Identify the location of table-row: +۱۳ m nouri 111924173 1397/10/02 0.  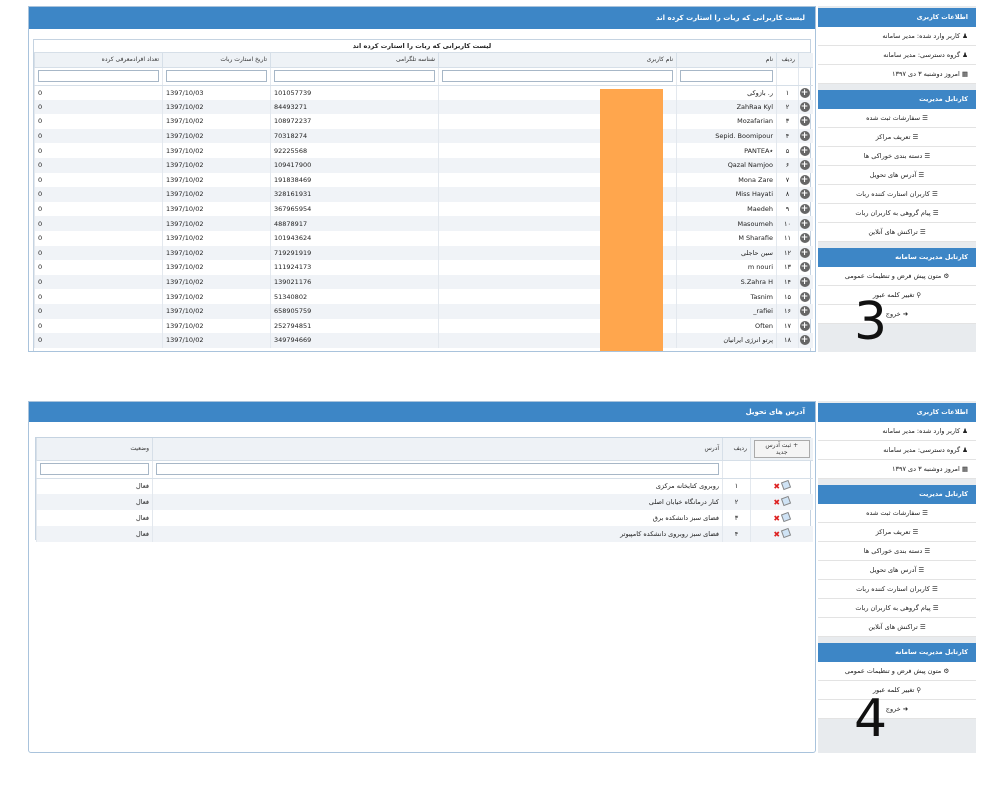
(424, 267).